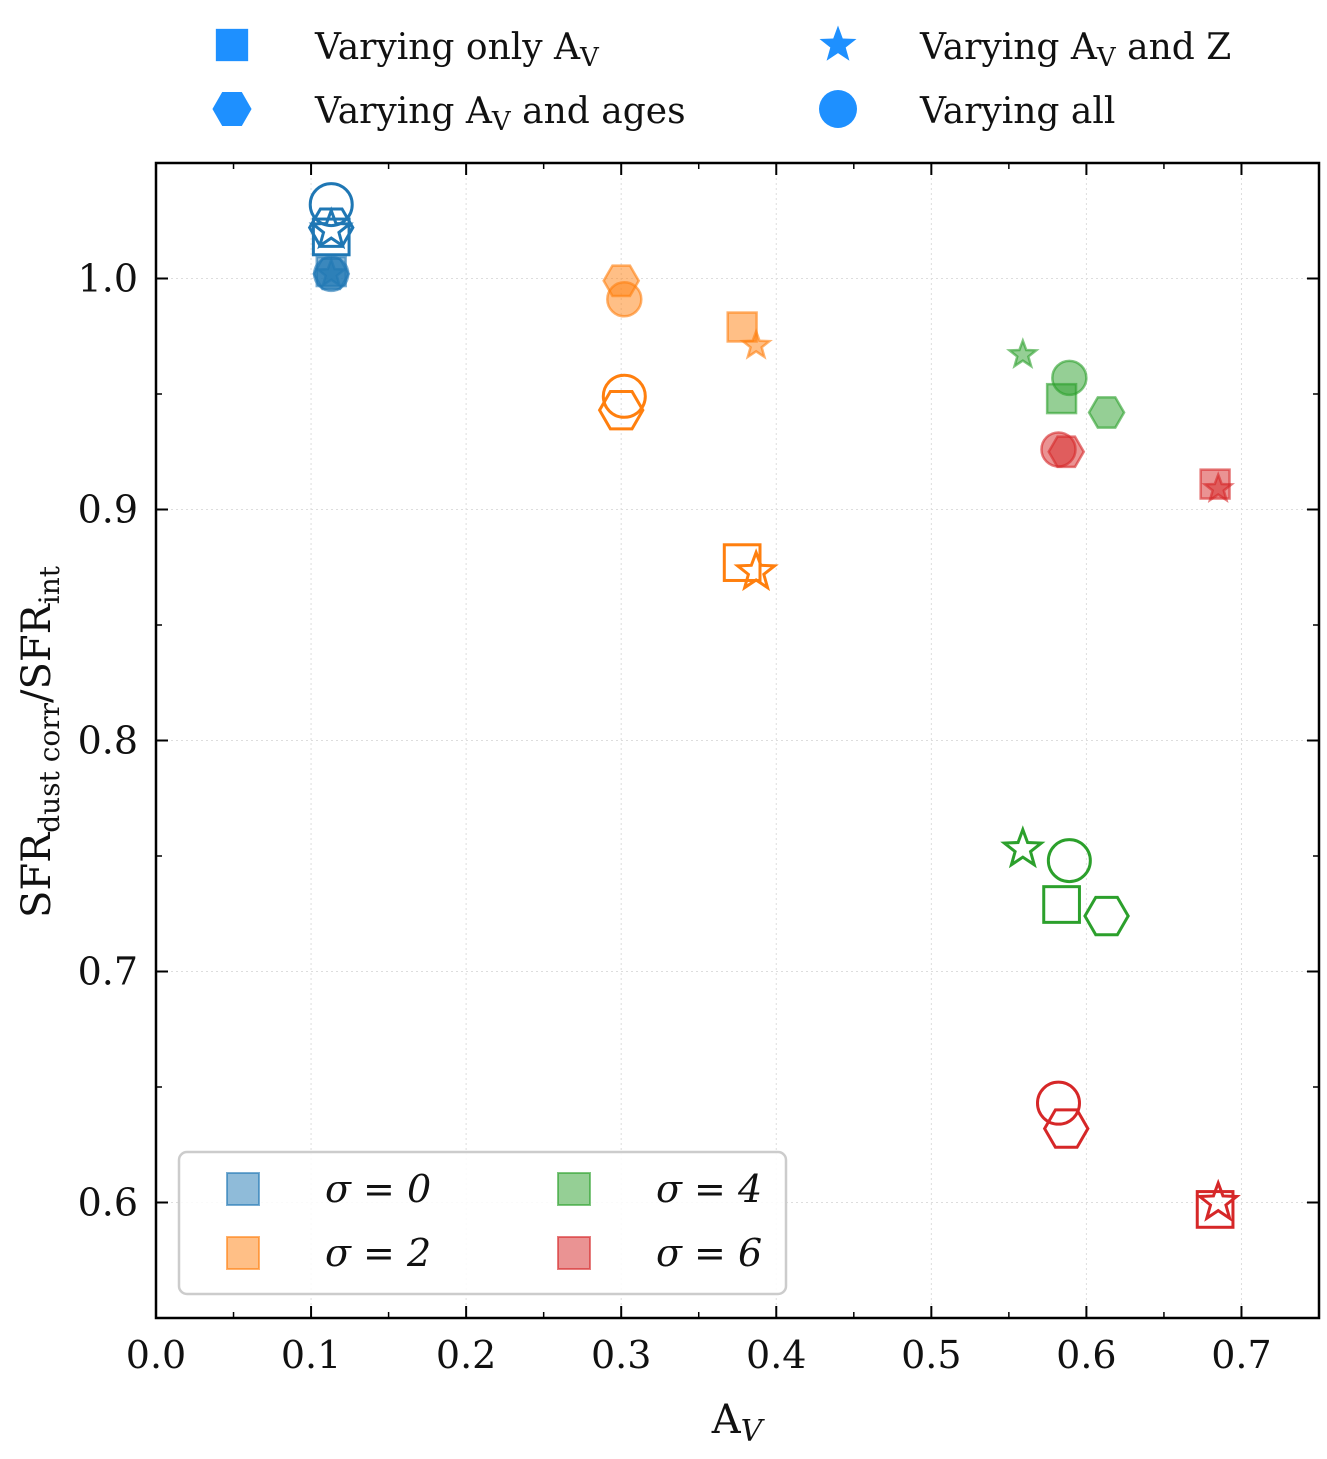  Describe the element at coordinates (108, 279) in the screenshot. I see `y-tick-label: 1.0` at that location.